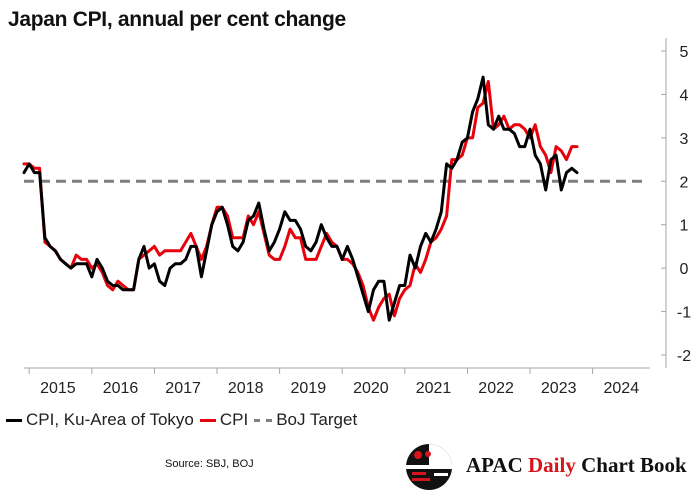  Describe the element at coordinates (371, 388) in the screenshot. I see `x-tick-label: 2020` at that location.